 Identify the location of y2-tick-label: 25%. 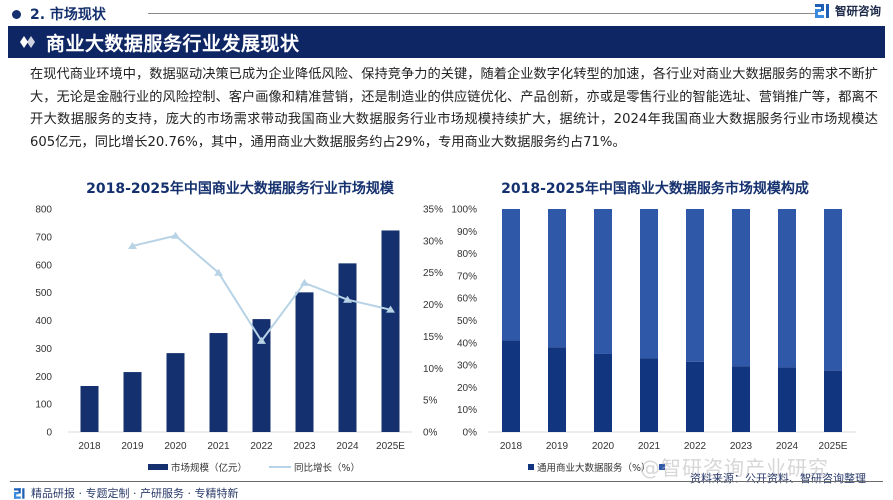
(433, 273).